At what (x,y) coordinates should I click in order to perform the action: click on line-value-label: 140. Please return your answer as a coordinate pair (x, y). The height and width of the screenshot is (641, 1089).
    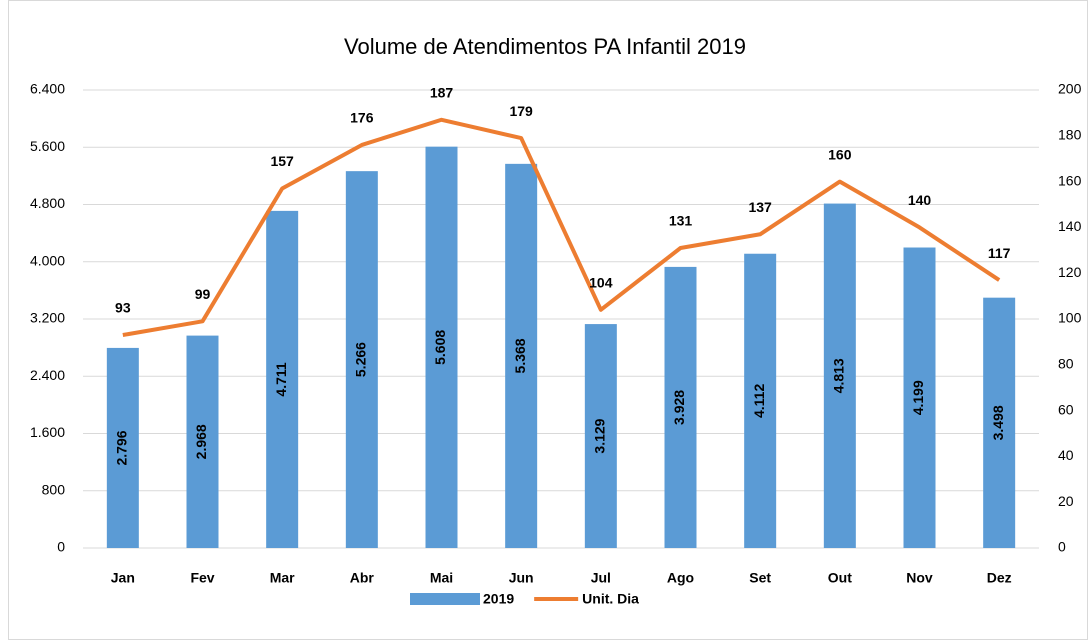
    Looking at the image, I should click on (920, 200).